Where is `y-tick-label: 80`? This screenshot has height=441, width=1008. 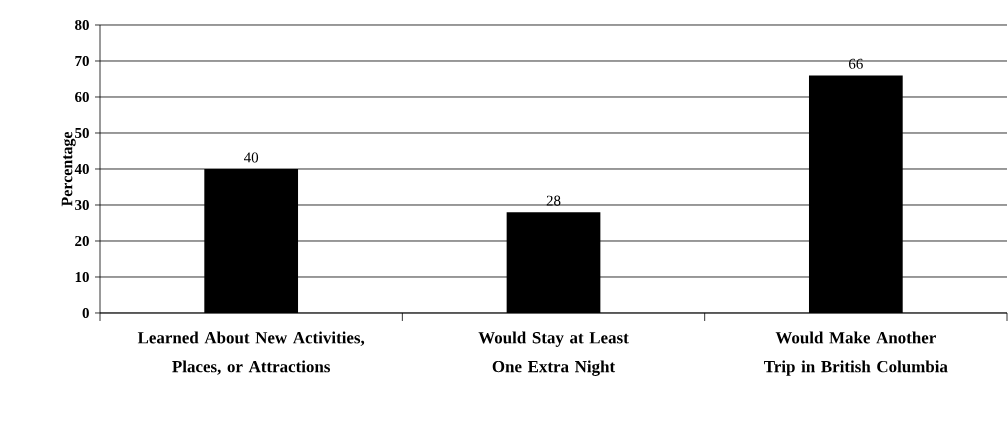 y-tick-label: 80 is located at coordinates (82, 25).